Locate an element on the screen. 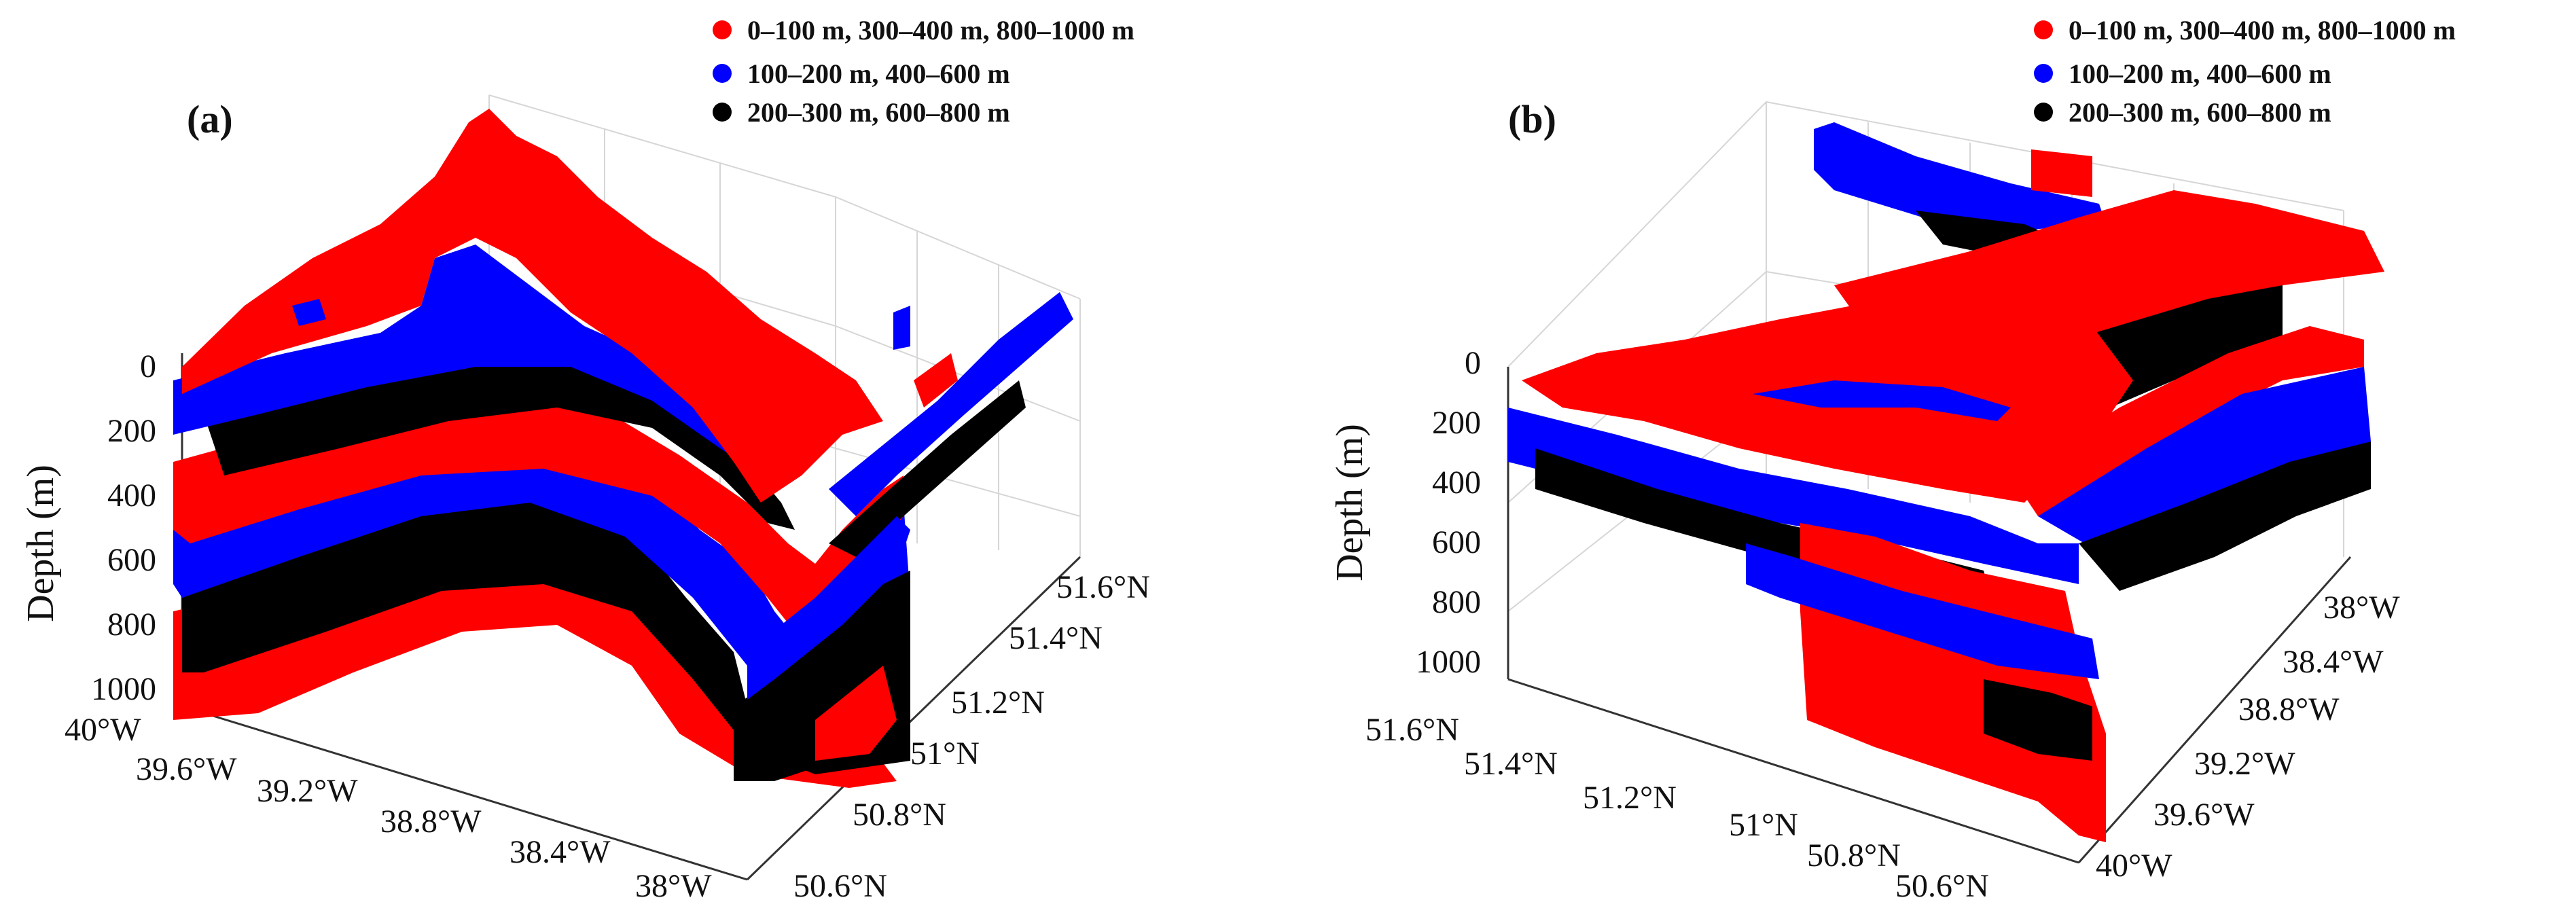  panel-b-lon-tick: 40°W is located at coordinates (2134, 866).